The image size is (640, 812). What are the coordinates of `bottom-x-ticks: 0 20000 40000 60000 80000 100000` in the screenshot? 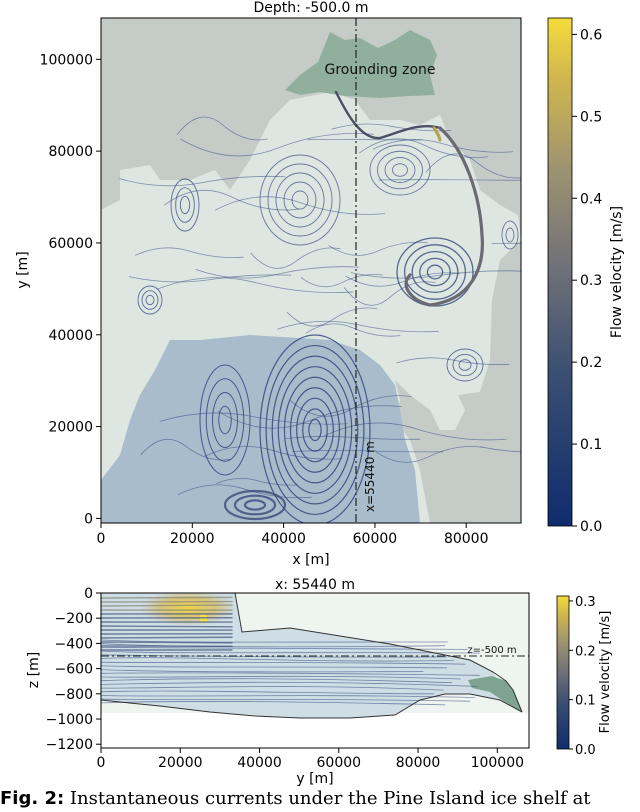 It's located at (310, 759).